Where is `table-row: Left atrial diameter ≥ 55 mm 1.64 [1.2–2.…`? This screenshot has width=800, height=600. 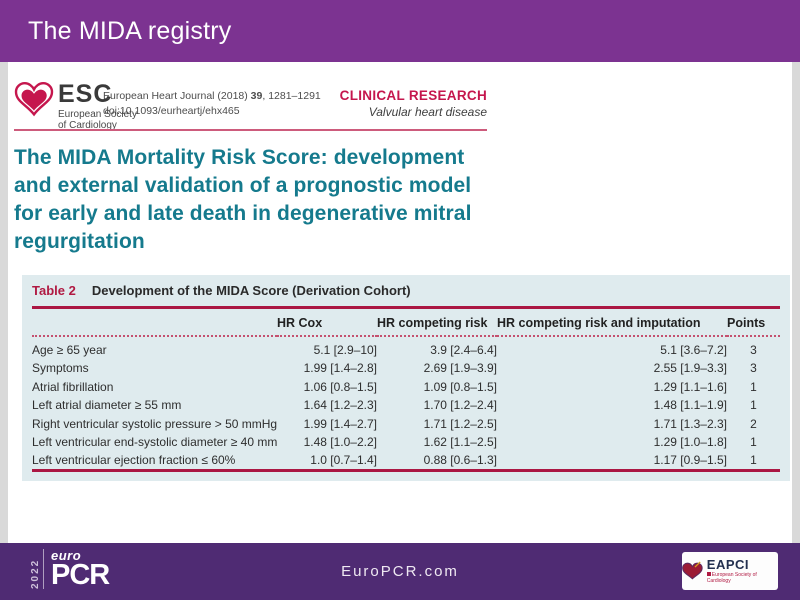 table-row: Left atrial diameter ≥ 55 mm 1.64 [1.2–2.… is located at coordinates (406, 405).